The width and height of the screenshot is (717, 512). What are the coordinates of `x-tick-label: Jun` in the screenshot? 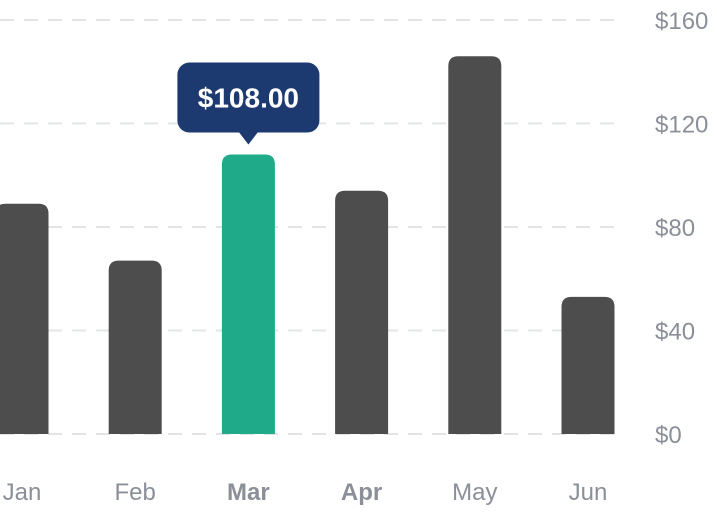 It's located at (588, 492).